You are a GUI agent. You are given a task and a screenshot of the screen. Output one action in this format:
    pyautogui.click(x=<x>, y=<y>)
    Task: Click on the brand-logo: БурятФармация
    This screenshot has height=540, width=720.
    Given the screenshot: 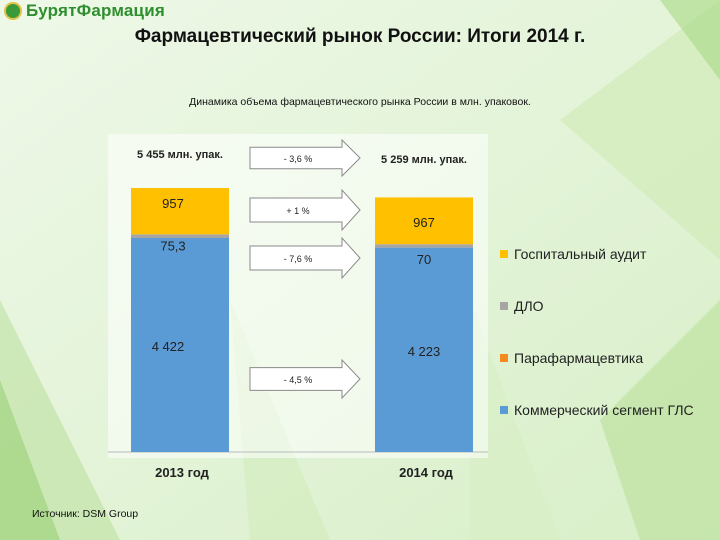 What is the action you would take?
    pyautogui.click(x=84, y=11)
    